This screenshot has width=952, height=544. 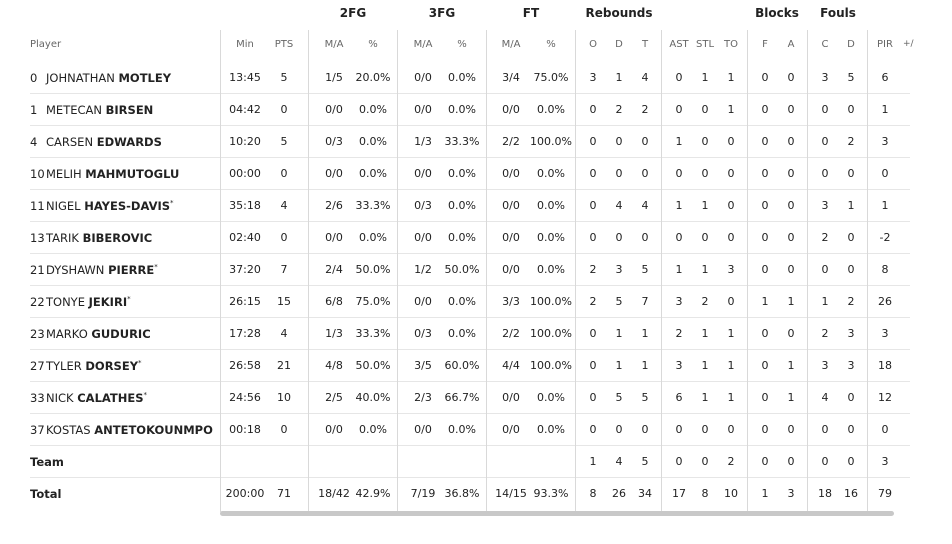 I want to click on player-name: 23MARKO GUDURIC, so click(x=90, y=334).